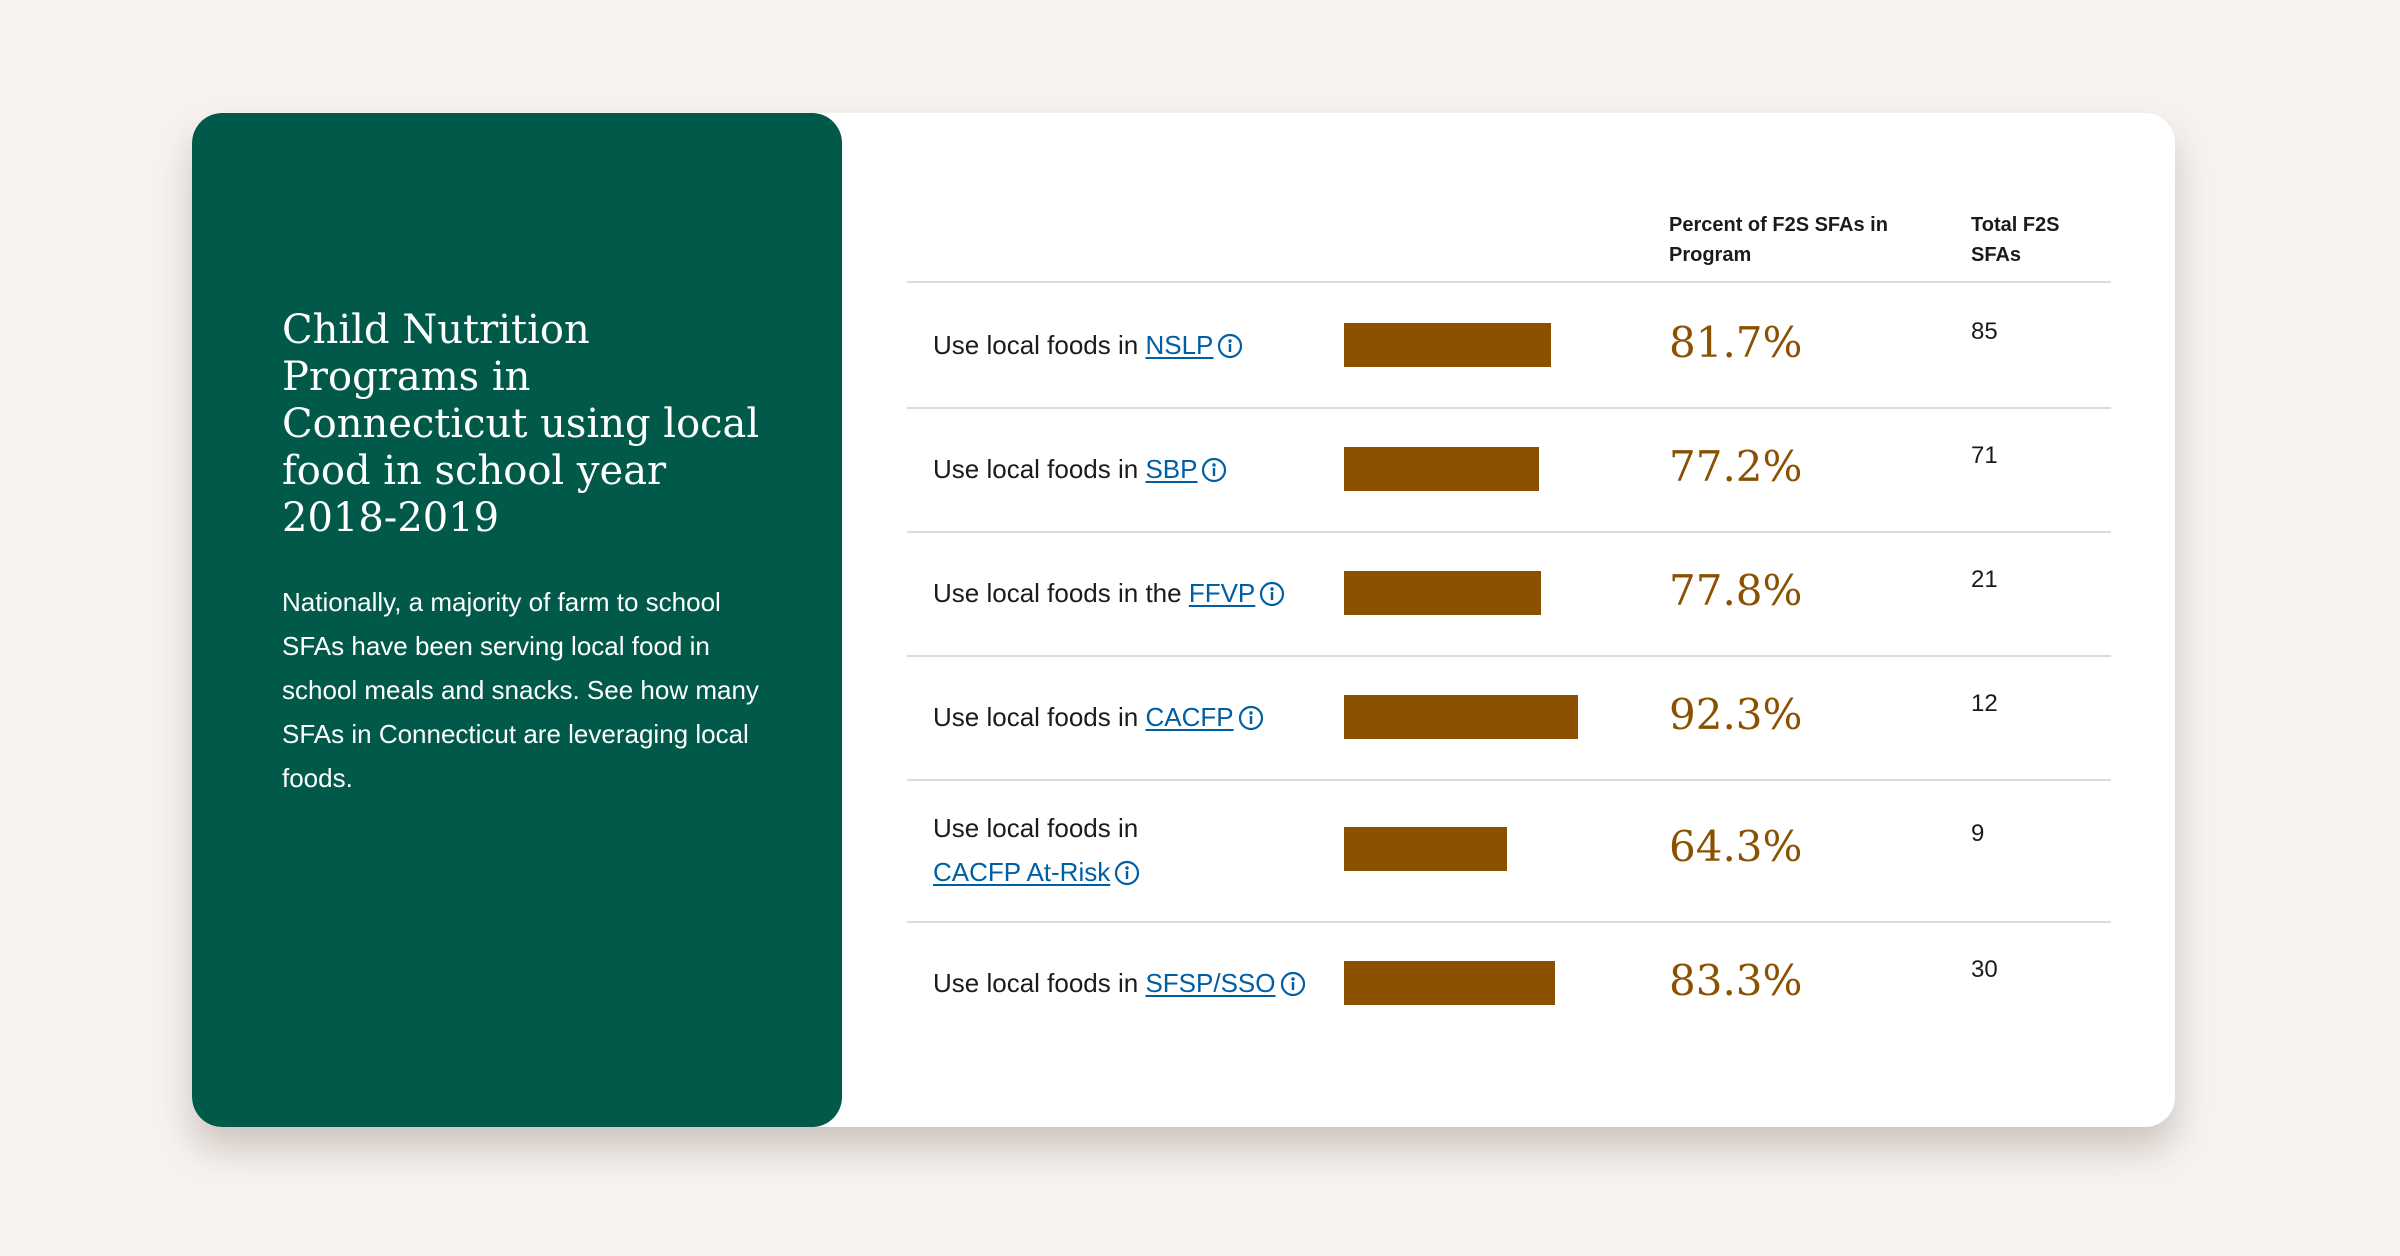 The image size is (2400, 1256). Describe the element at coordinates (1210, 983) in the screenshot. I see `program-link-sfsp-sso: SFSP/SSO` at that location.